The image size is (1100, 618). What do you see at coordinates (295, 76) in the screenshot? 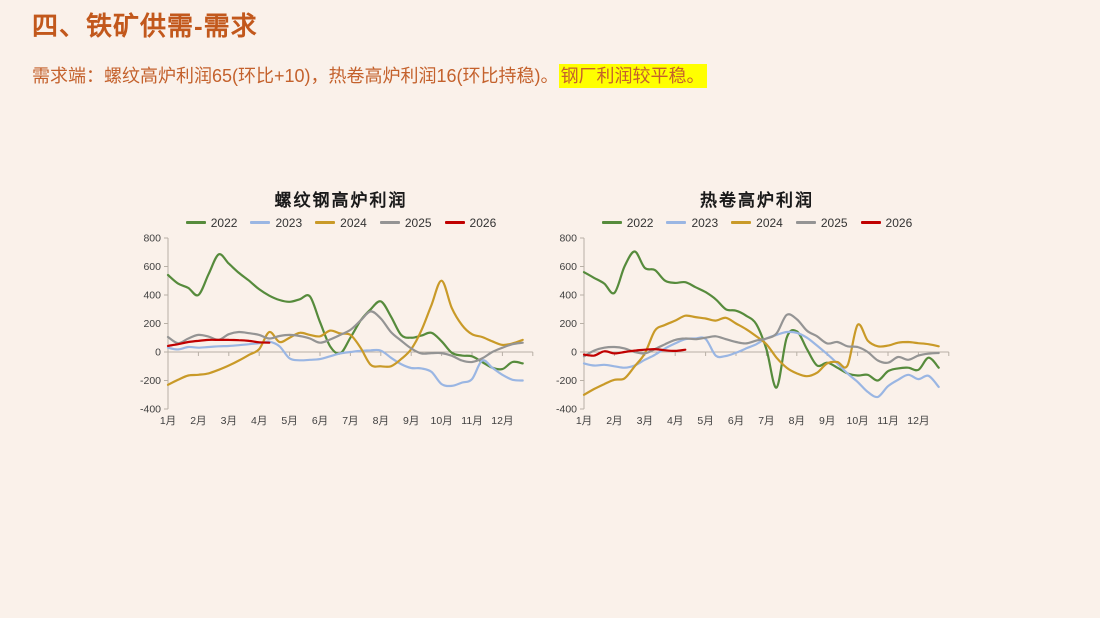
I see `subtitle-text: 需求端：螺纹高炉利润65(环比+10)，热卷高炉利润16(环比持稳)。` at bounding box center [295, 76].